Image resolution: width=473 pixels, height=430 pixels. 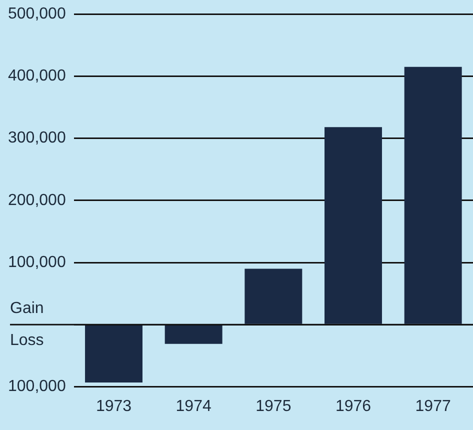 What do you see at coordinates (27, 309) in the screenshot?
I see `text: Gain` at bounding box center [27, 309].